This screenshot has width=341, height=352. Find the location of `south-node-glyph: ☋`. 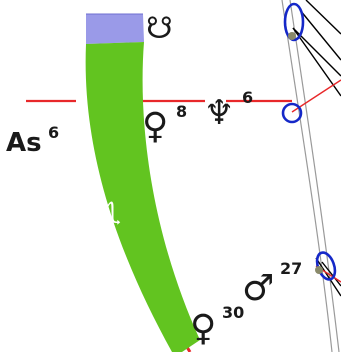

south-node-glyph: ☋ is located at coordinates (159, 28).